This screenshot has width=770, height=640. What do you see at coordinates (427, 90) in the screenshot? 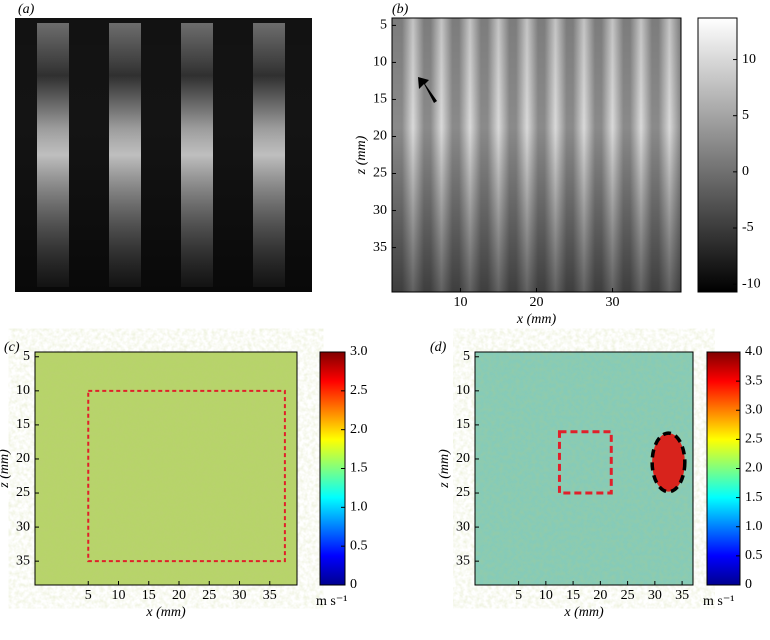
I see `arrow` at bounding box center [427, 90].